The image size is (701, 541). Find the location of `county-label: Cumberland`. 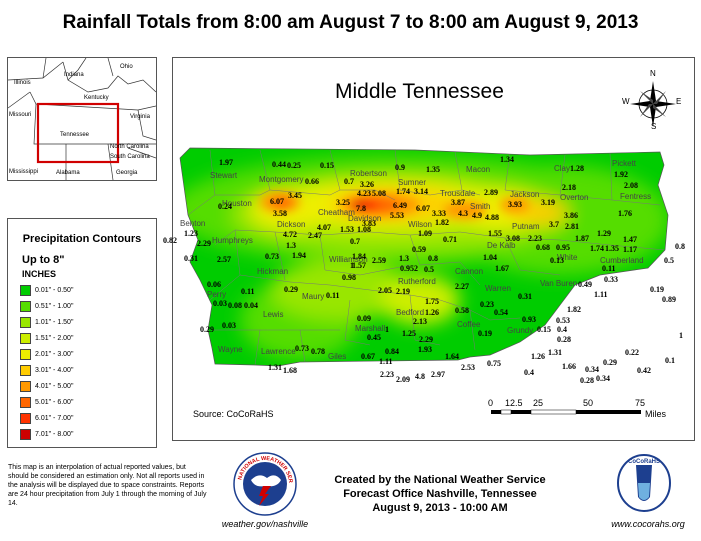

county-label: Cumberland is located at coordinates (622, 260).